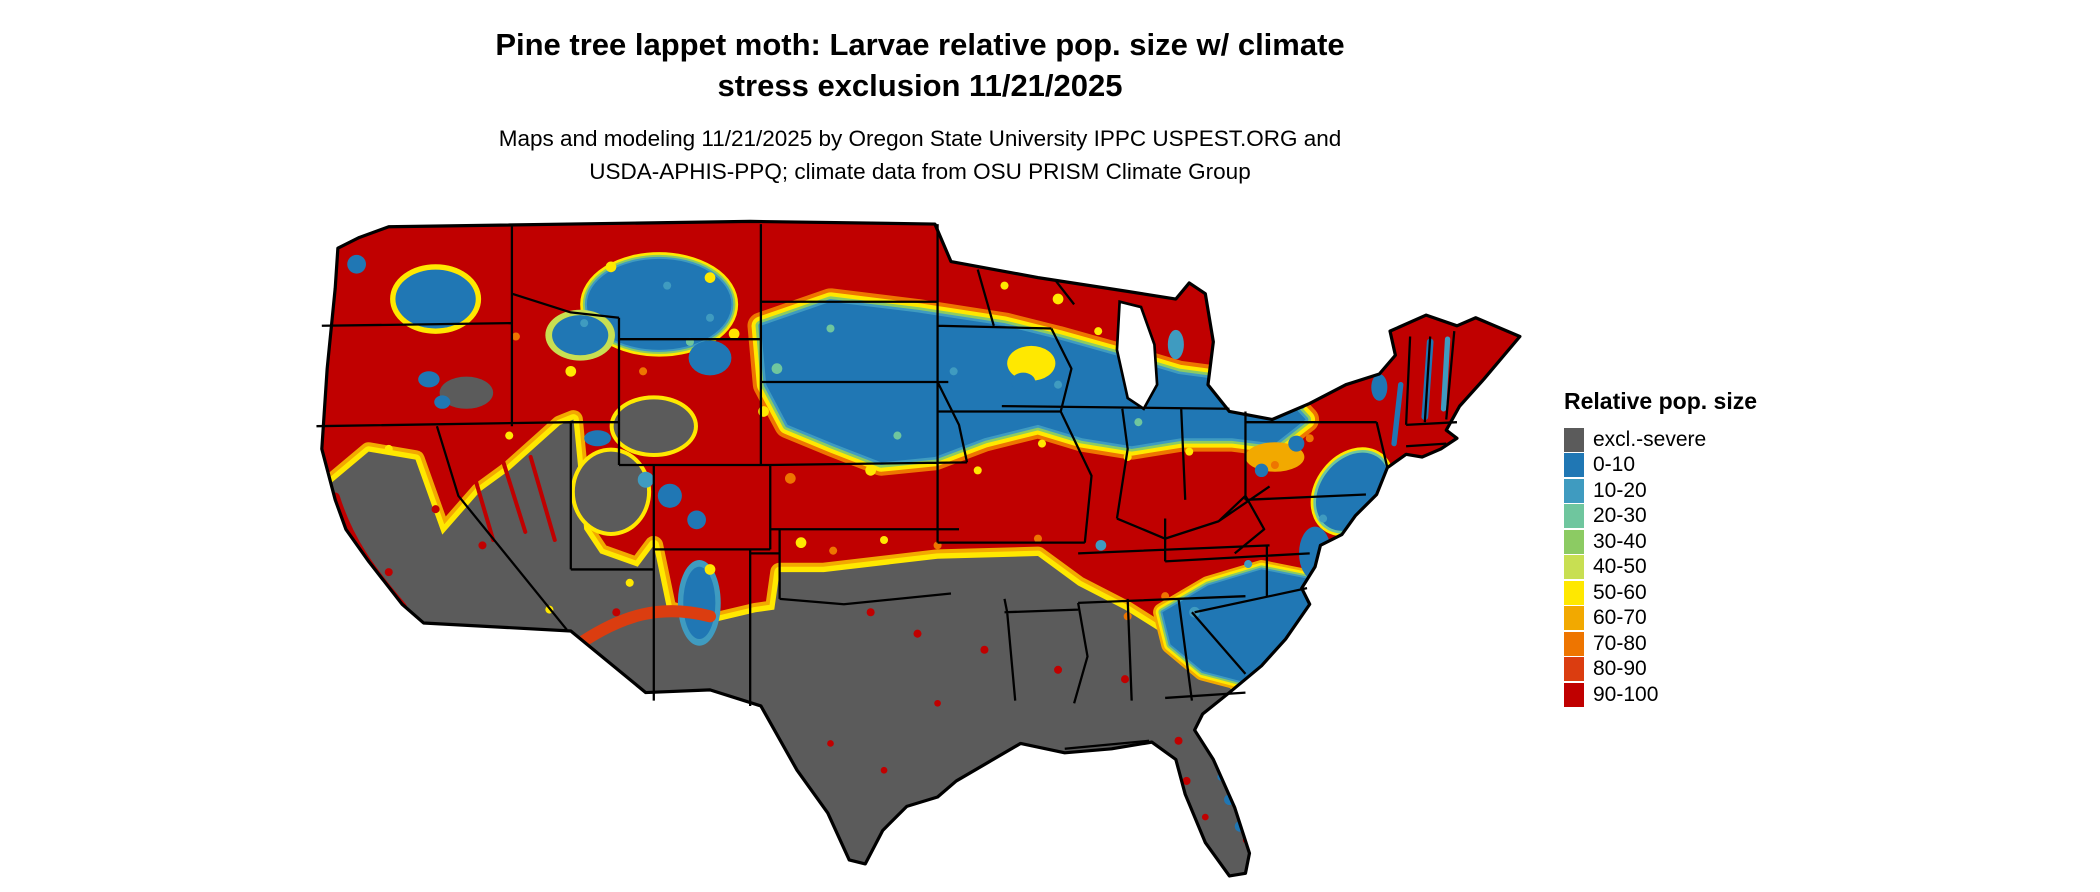 The image size is (2100, 892). Describe the element at coordinates (1660, 593) in the screenshot. I see `legend-item: 50-60` at that location.